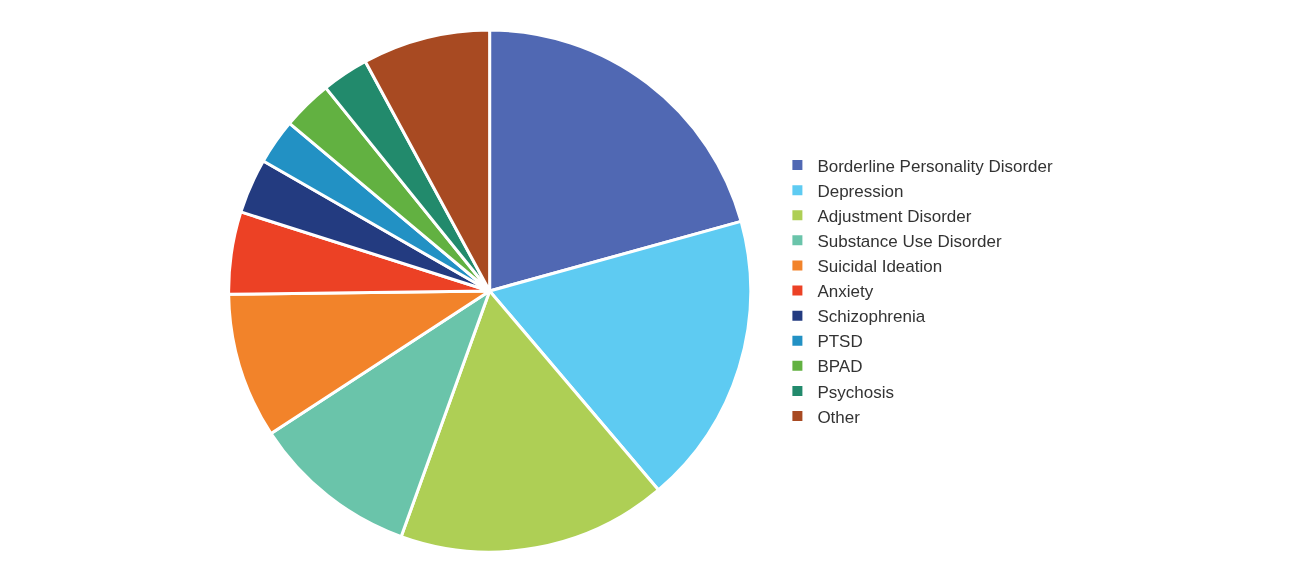 The height and width of the screenshot is (562, 1299). What do you see at coordinates (880, 267) in the screenshot?
I see `legend-label: Suicidal Ideation` at bounding box center [880, 267].